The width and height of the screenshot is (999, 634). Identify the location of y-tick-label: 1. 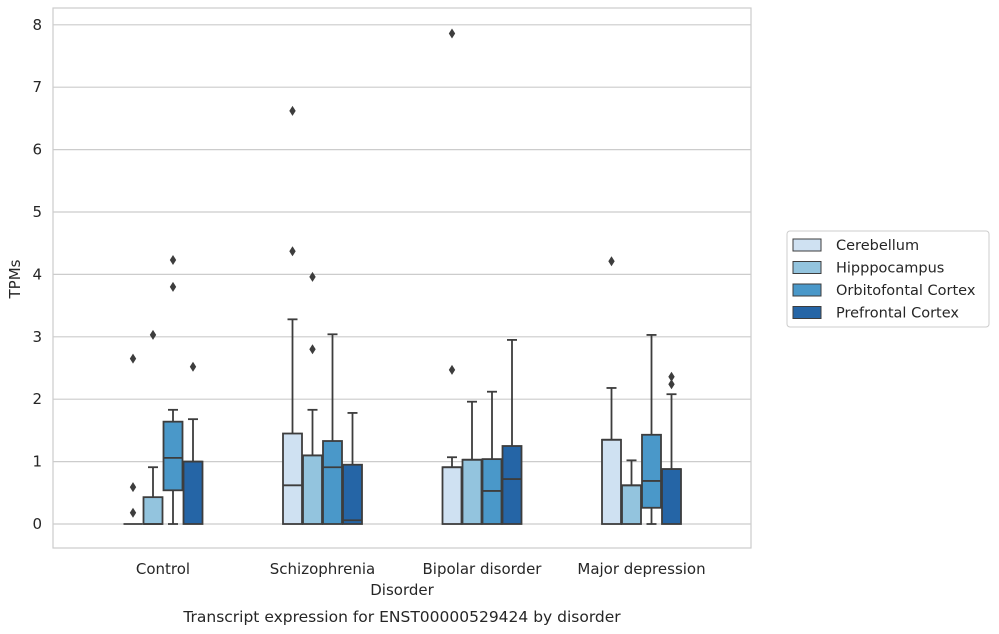
(37, 462).